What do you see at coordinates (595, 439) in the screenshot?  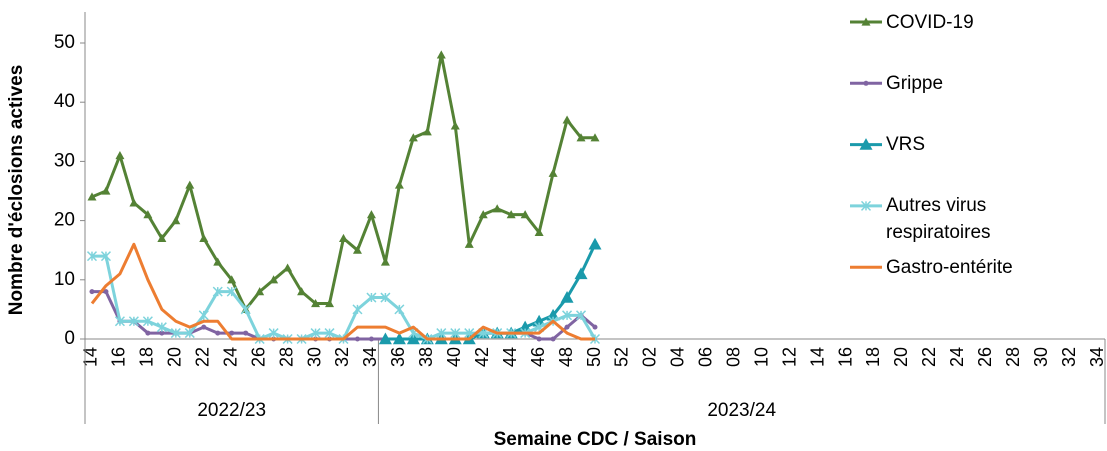 I see `x-axis-title: Semaine CDC / Saison` at bounding box center [595, 439].